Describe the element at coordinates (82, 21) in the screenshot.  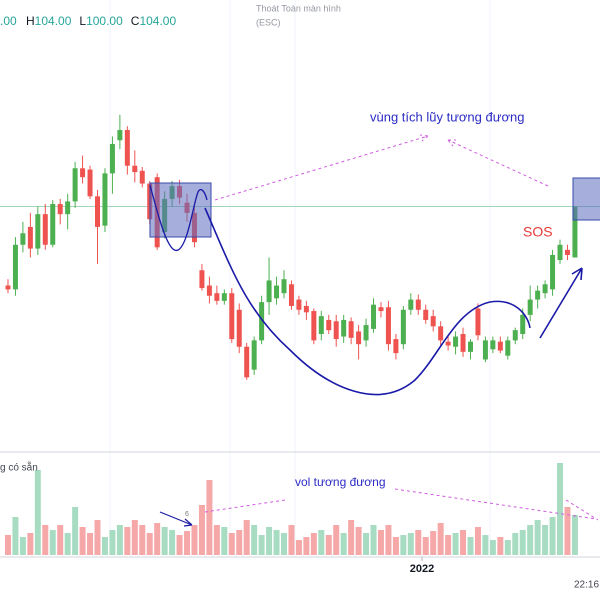
I see `header-label: L` at that location.